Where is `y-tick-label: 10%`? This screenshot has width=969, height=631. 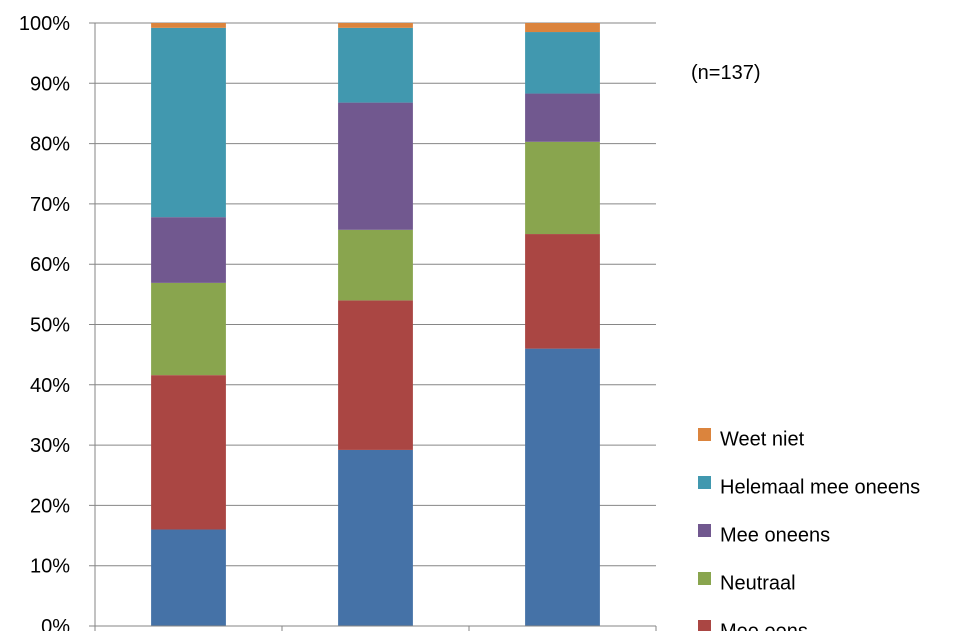
y-tick-label: 10% is located at coordinates (50, 567).